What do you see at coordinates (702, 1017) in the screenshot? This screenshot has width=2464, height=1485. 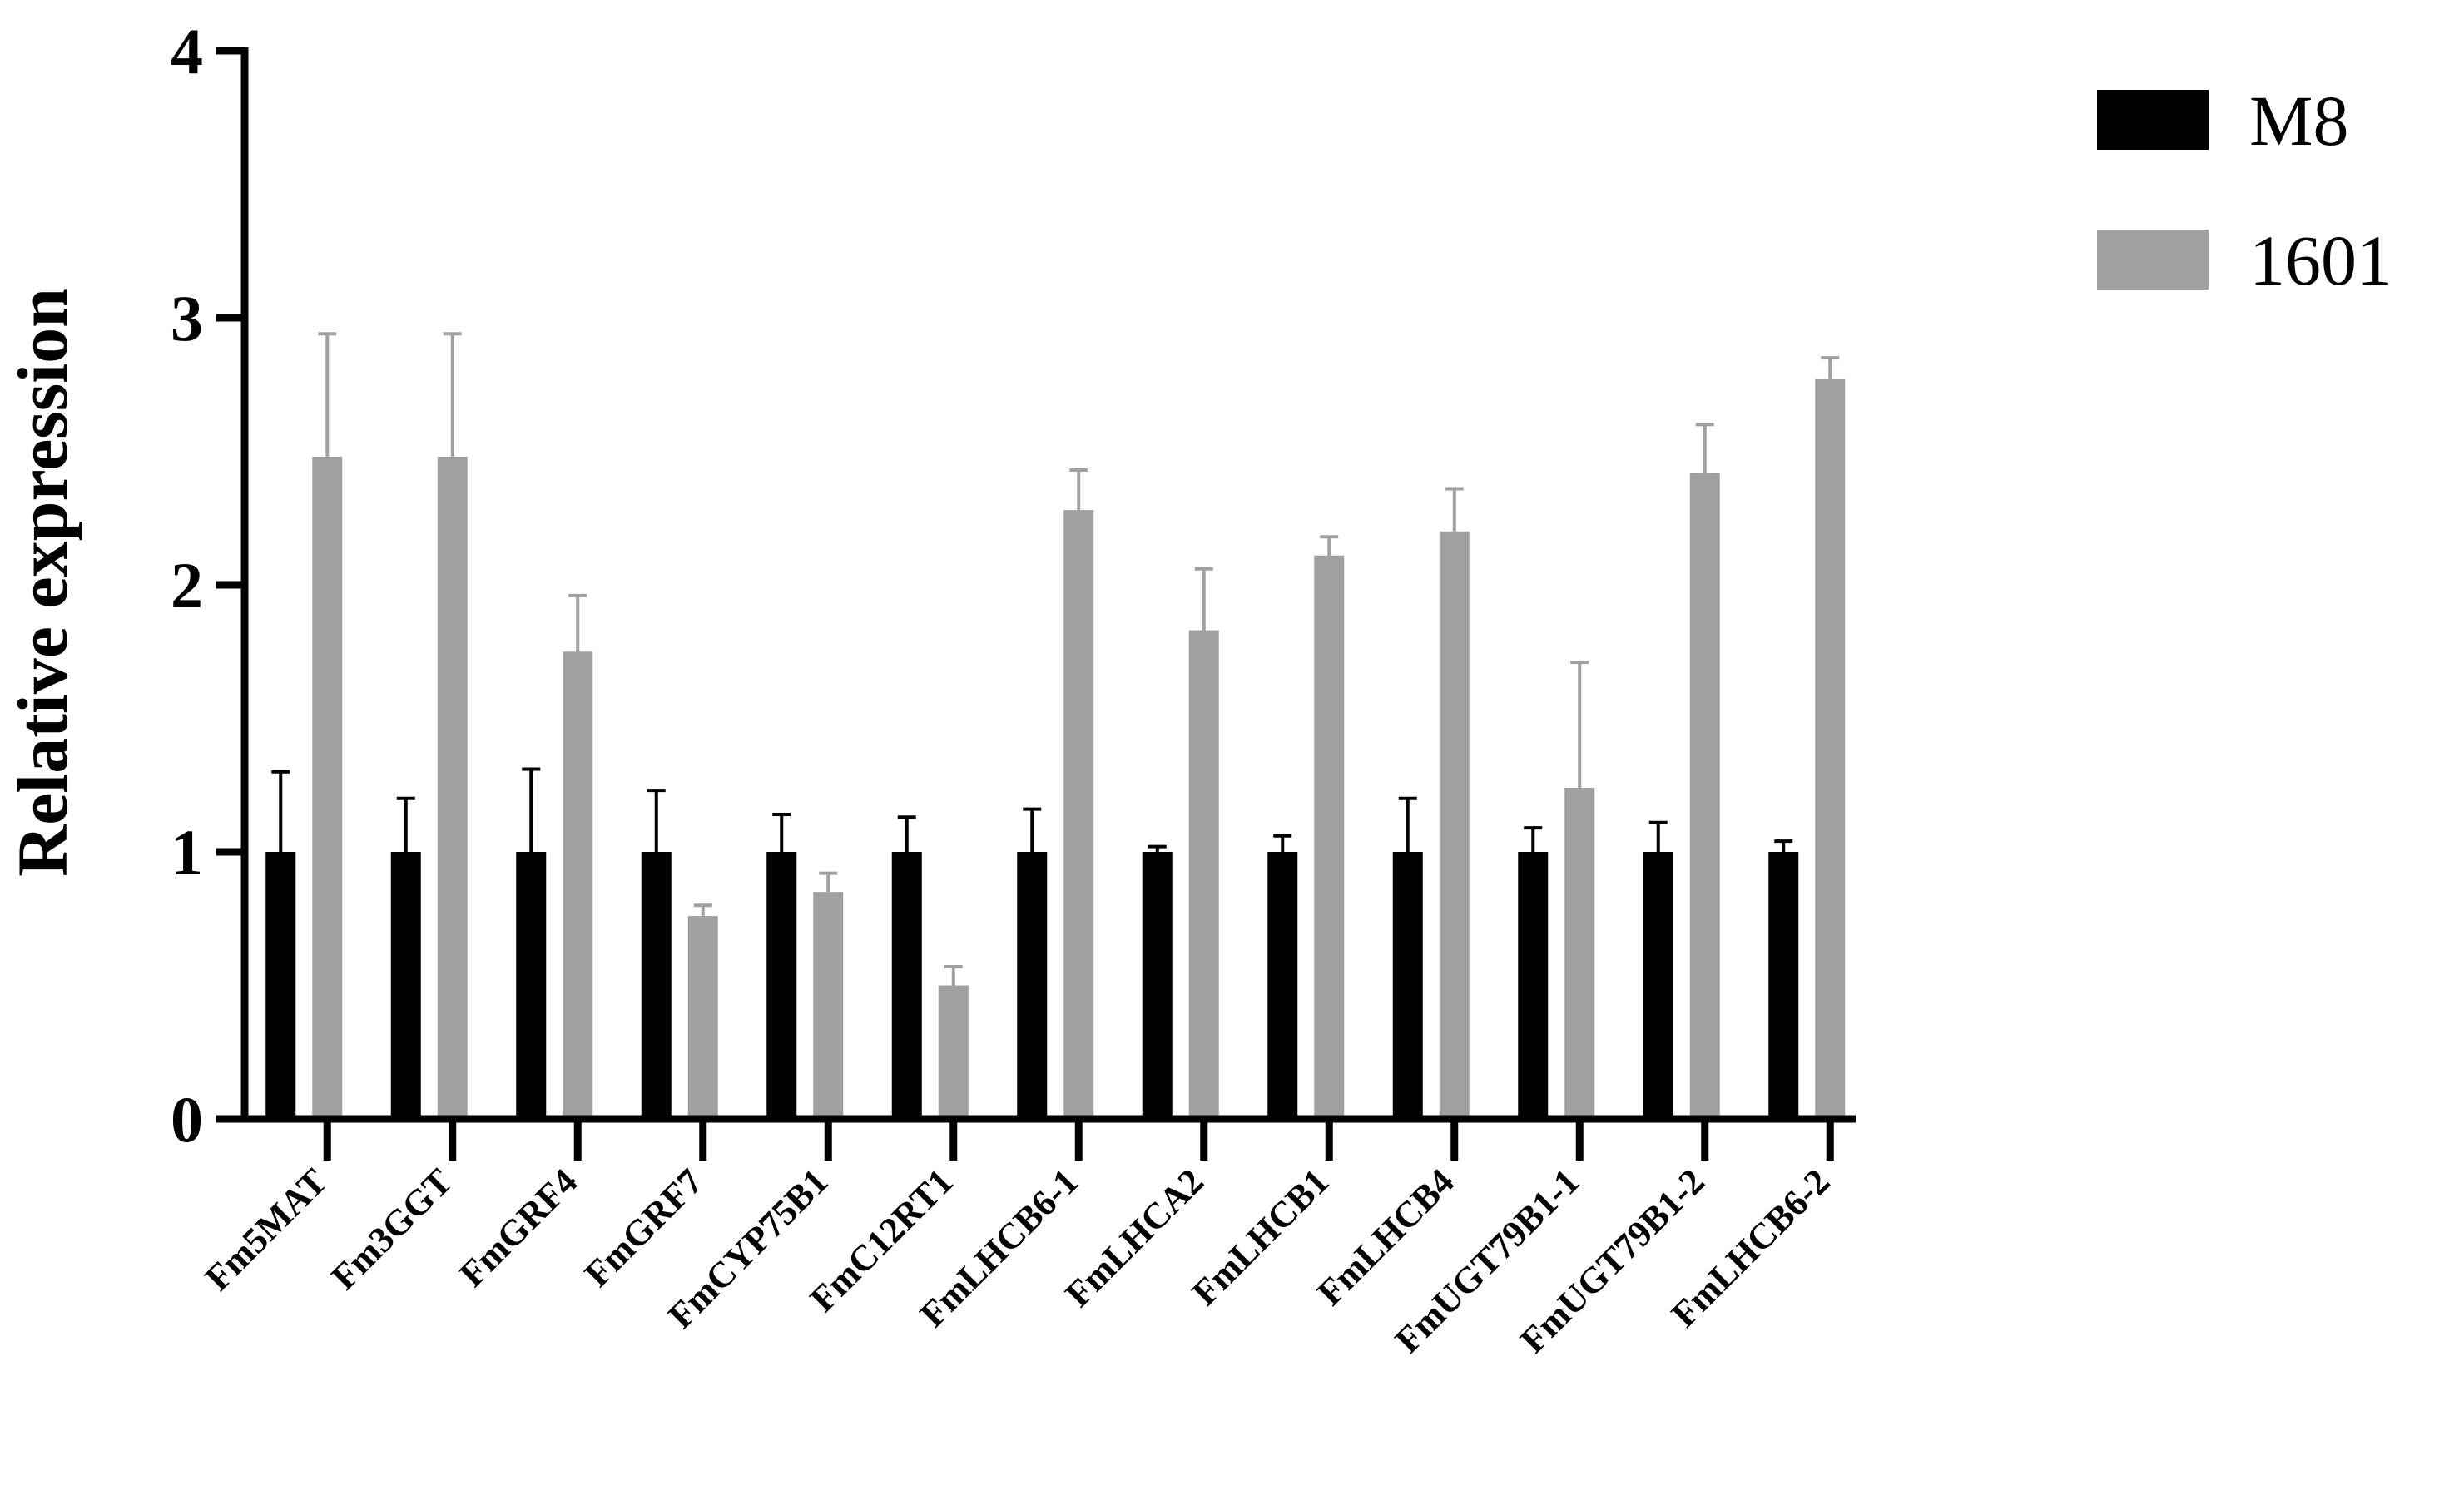 I see `bar-1601-FmGRF7` at bounding box center [702, 1017].